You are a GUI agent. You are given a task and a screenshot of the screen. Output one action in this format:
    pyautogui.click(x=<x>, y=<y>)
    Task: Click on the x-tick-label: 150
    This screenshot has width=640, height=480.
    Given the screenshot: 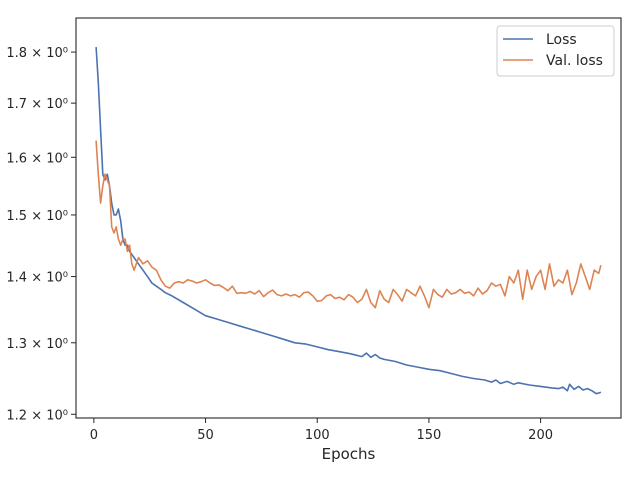 What is the action you would take?
    pyautogui.click(x=428, y=435)
    